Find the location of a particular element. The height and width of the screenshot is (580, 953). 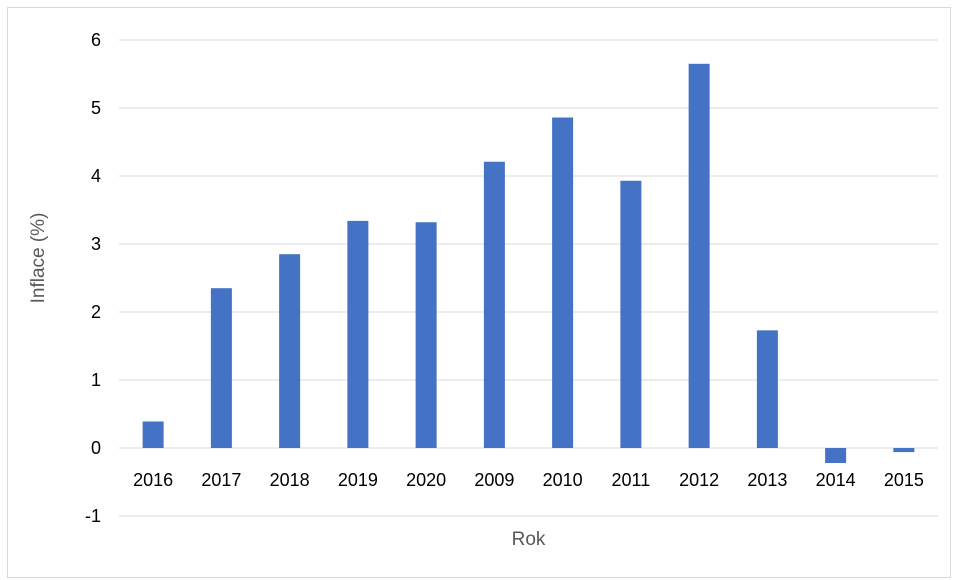

bar-2017 is located at coordinates (221, 368).